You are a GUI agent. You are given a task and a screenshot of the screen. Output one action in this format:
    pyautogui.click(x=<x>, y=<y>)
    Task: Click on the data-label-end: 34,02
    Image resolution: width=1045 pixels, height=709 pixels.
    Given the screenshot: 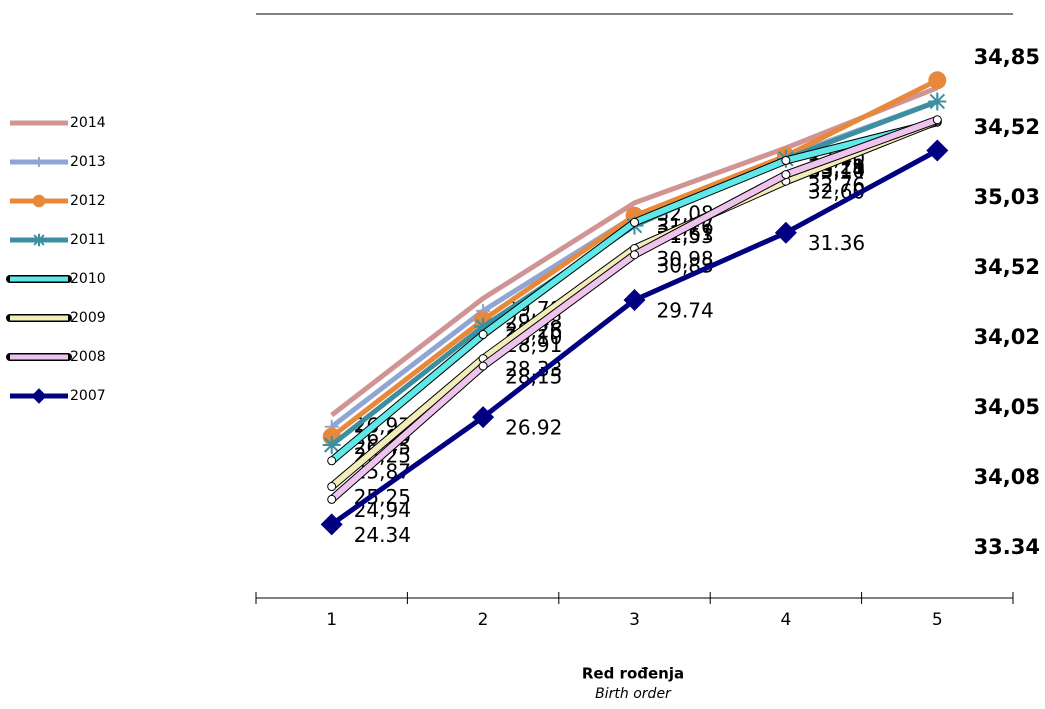 What is the action you would take?
    pyautogui.click(x=1007, y=337)
    